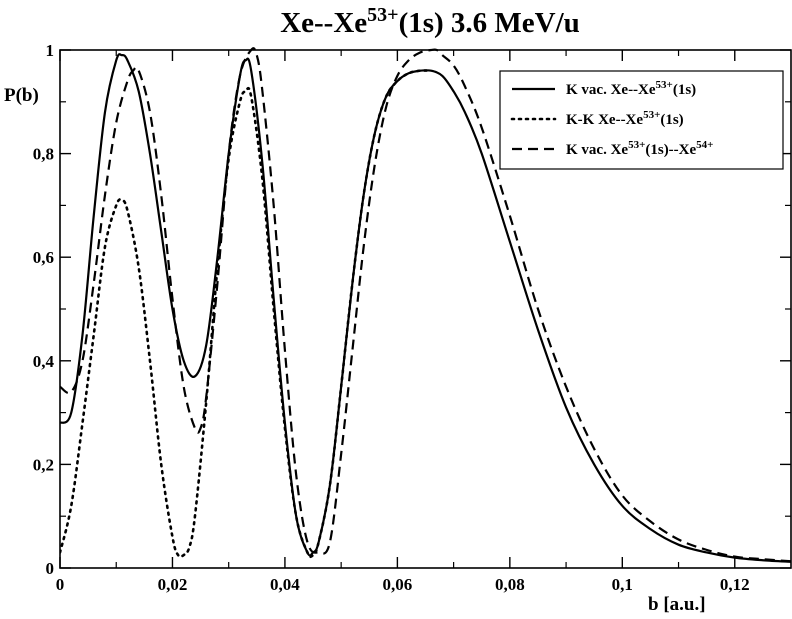  Describe the element at coordinates (398, 584) in the screenshot. I see `x-tick-label: 0,06` at that location.